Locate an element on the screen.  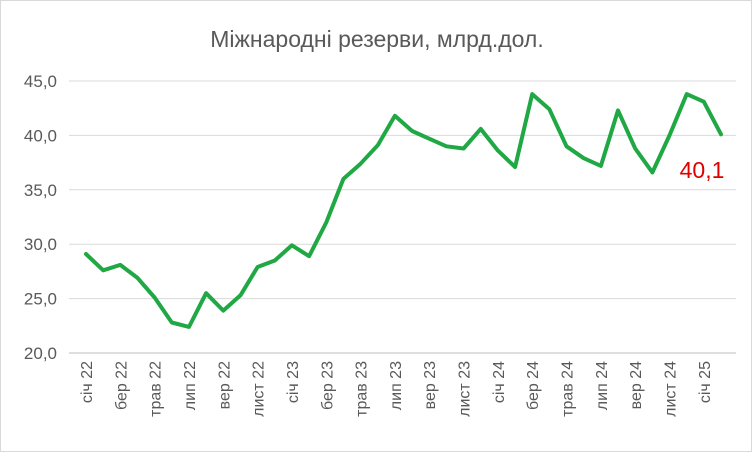
y-tick-label: 45,0 is located at coordinates (40, 81).